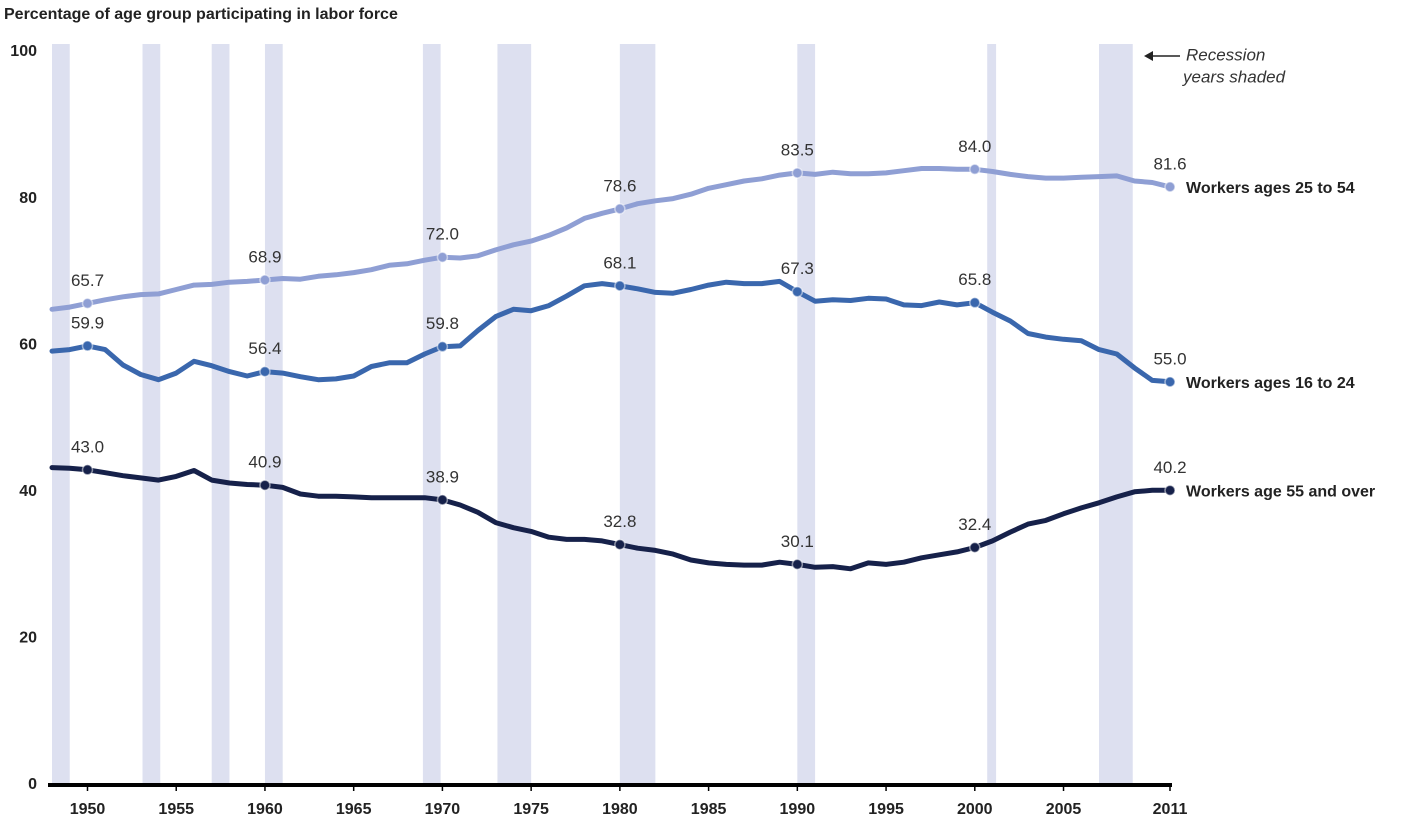 The image size is (1425, 823). What do you see at coordinates (354, 809) in the screenshot?
I see `x-tick-label: 1965` at bounding box center [354, 809].